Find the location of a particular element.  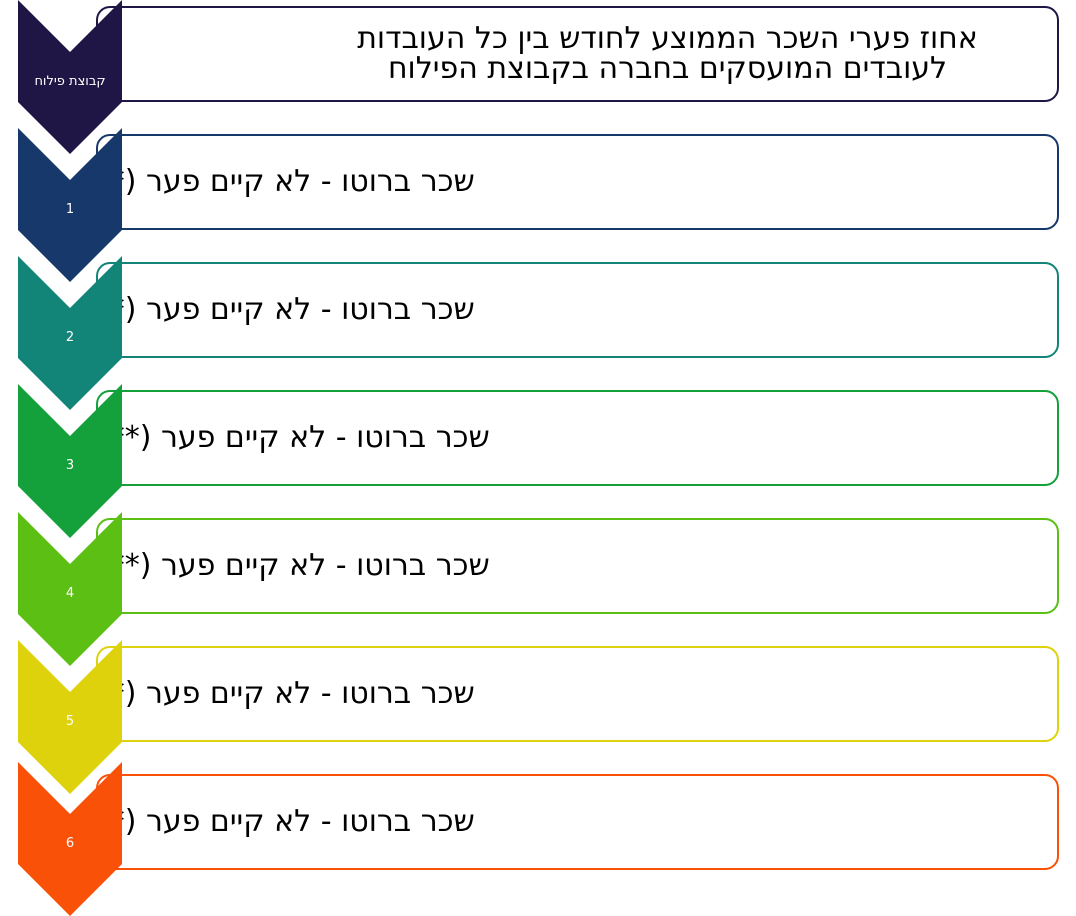

row-box-1: שכר ברוטו - לא קיים פער (*) is located at coordinates (577, 182).